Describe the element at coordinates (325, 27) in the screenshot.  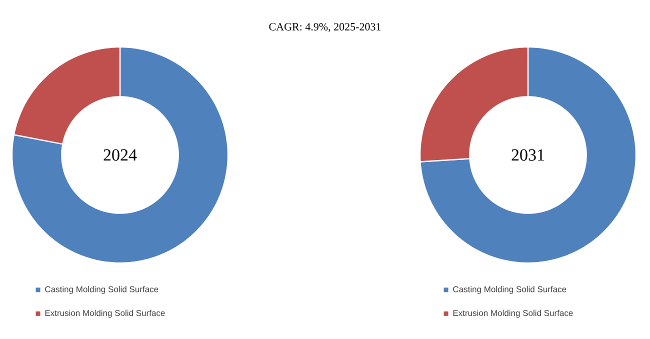
I see `text: CAGR: 4.9%, 2025-2031` at that location.